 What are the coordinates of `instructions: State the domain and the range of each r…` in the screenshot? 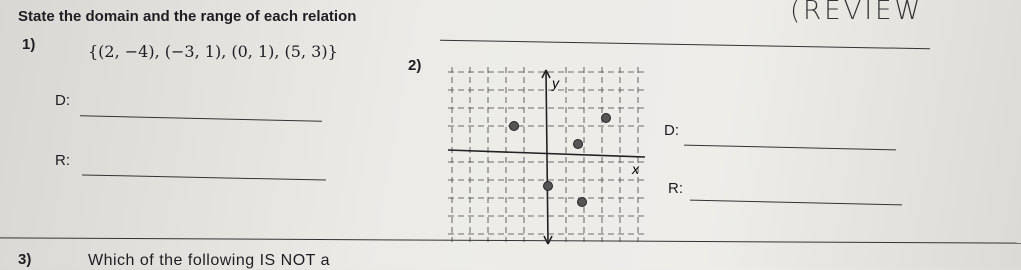 It's located at (187, 16).